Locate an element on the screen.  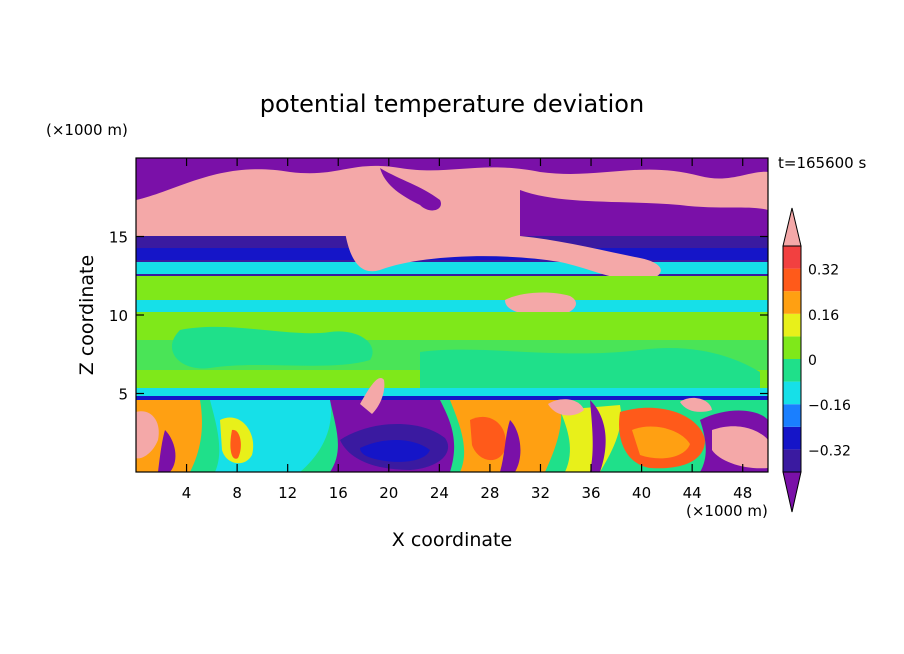
pink-tongue is located at coordinates (503, 254).